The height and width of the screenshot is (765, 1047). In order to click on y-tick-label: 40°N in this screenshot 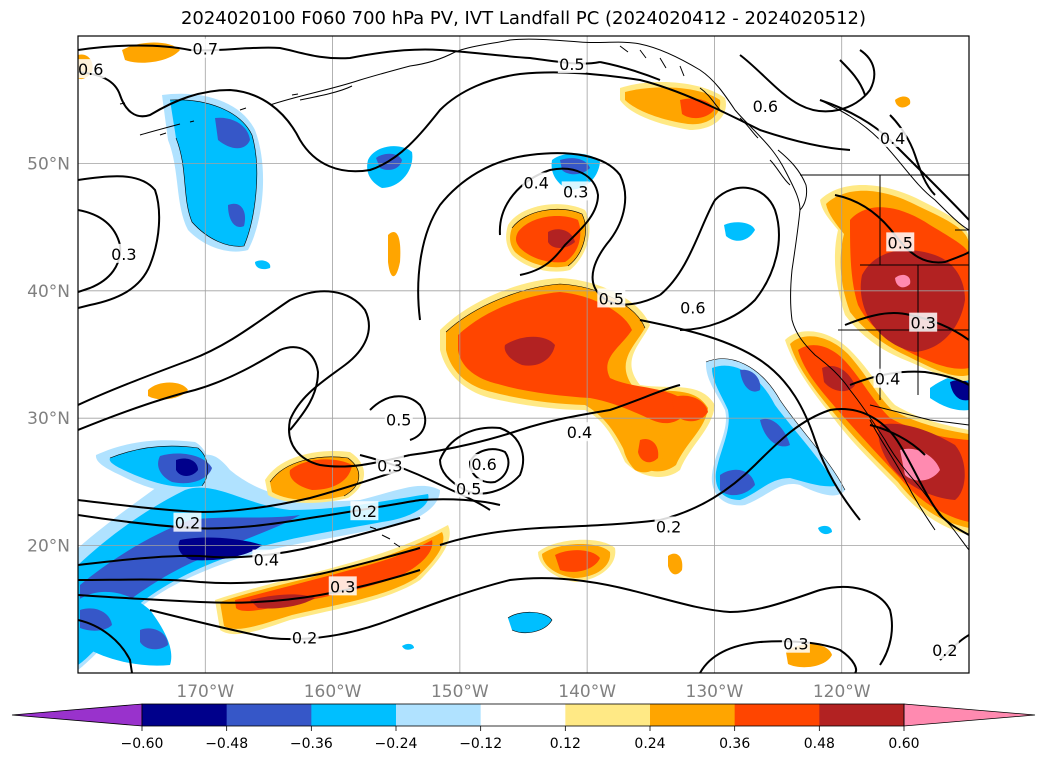, I will do `click(48, 292)`.